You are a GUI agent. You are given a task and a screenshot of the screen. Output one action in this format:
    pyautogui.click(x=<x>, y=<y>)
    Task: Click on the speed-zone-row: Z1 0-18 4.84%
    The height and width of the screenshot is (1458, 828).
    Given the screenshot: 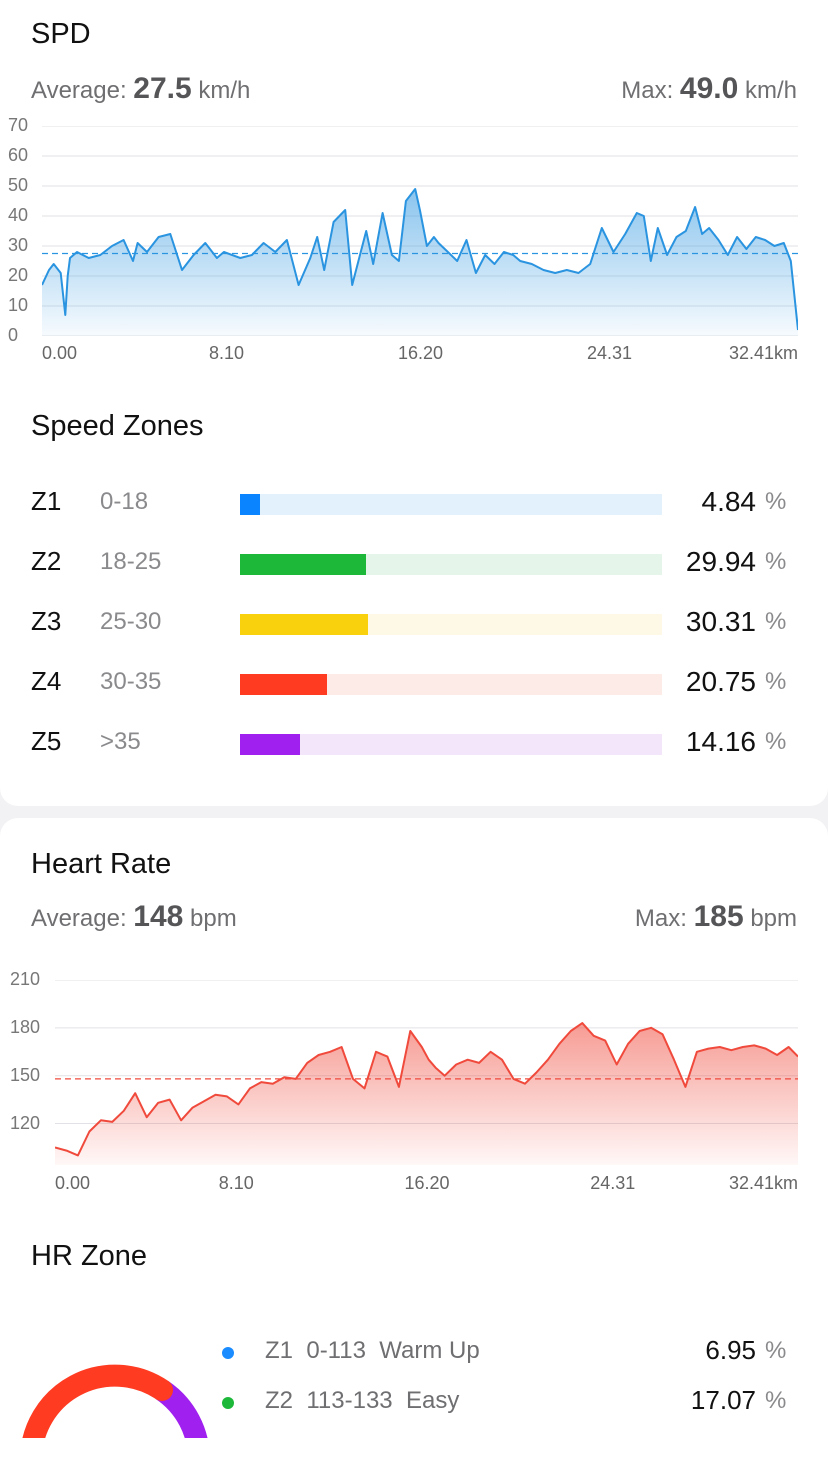 What is the action you would take?
    pyautogui.click(x=414, y=504)
    